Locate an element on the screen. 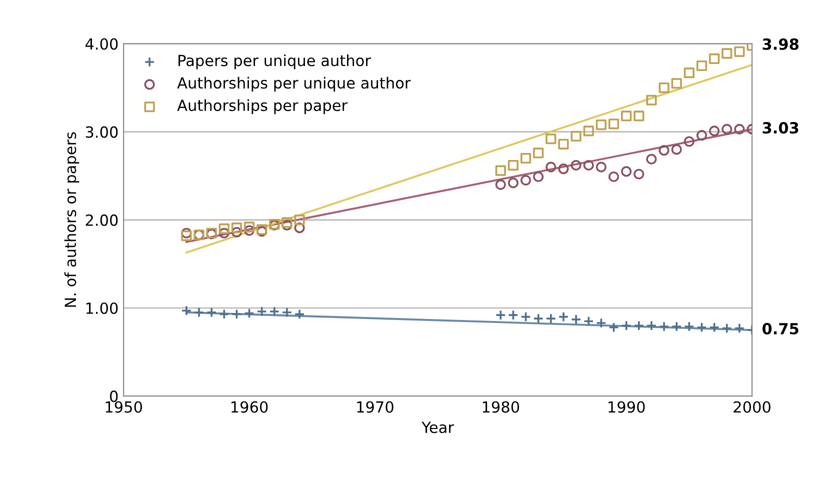 The image size is (813, 486). y-tick-label: 2.00 is located at coordinates (102, 220).